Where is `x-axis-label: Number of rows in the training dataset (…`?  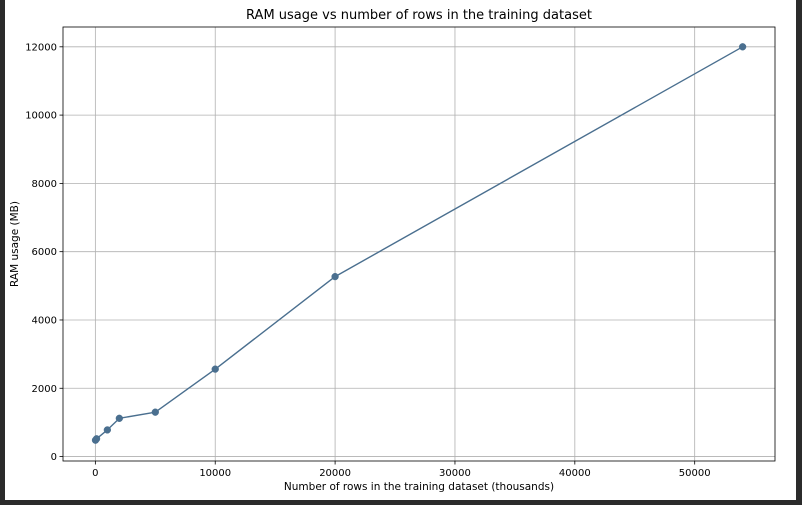
x-axis-label: Number of rows in the training dataset (… is located at coordinates (419, 487).